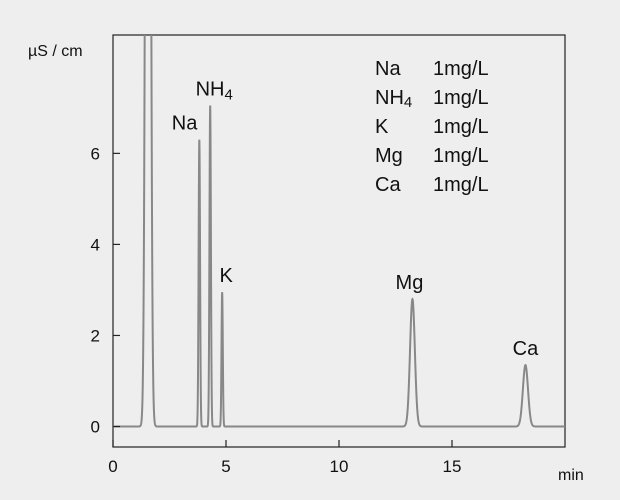  Describe the element at coordinates (452, 466) in the screenshot. I see `x-tick-label: 15` at that location.